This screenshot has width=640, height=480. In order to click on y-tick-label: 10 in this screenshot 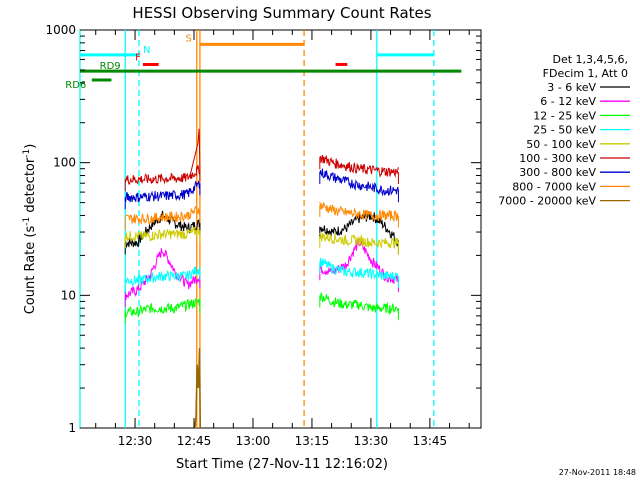, I will do `click(68, 295)`.